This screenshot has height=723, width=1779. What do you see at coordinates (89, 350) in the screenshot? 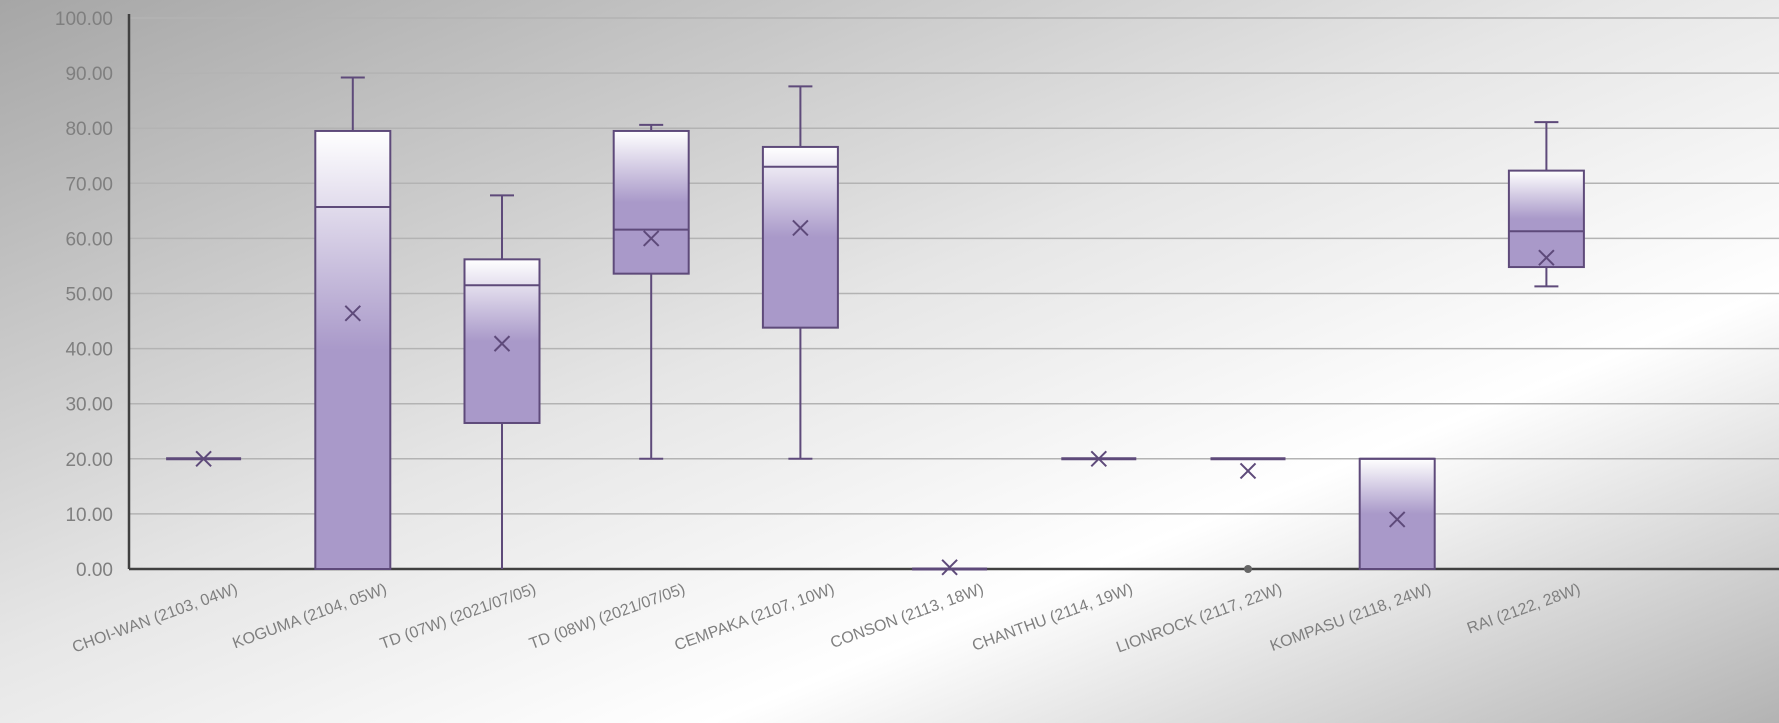
I see `y-tick-label: 40.00` at bounding box center [89, 350].